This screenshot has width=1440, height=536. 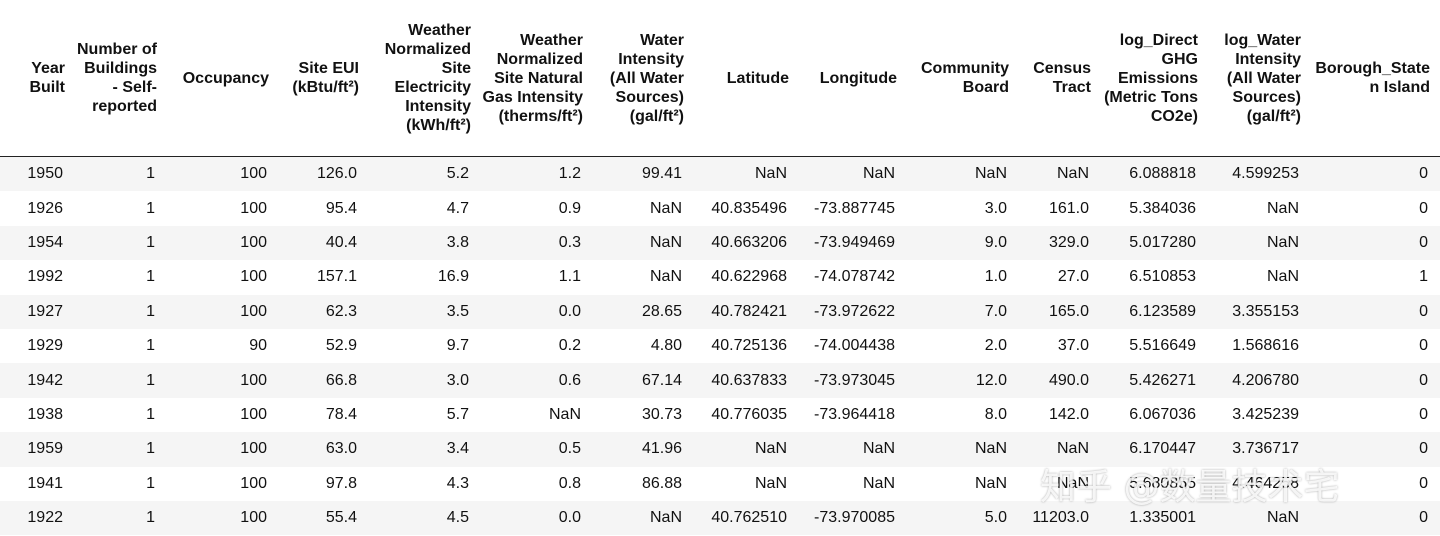 I want to click on table-cell: 12.0, so click(x=963, y=380).